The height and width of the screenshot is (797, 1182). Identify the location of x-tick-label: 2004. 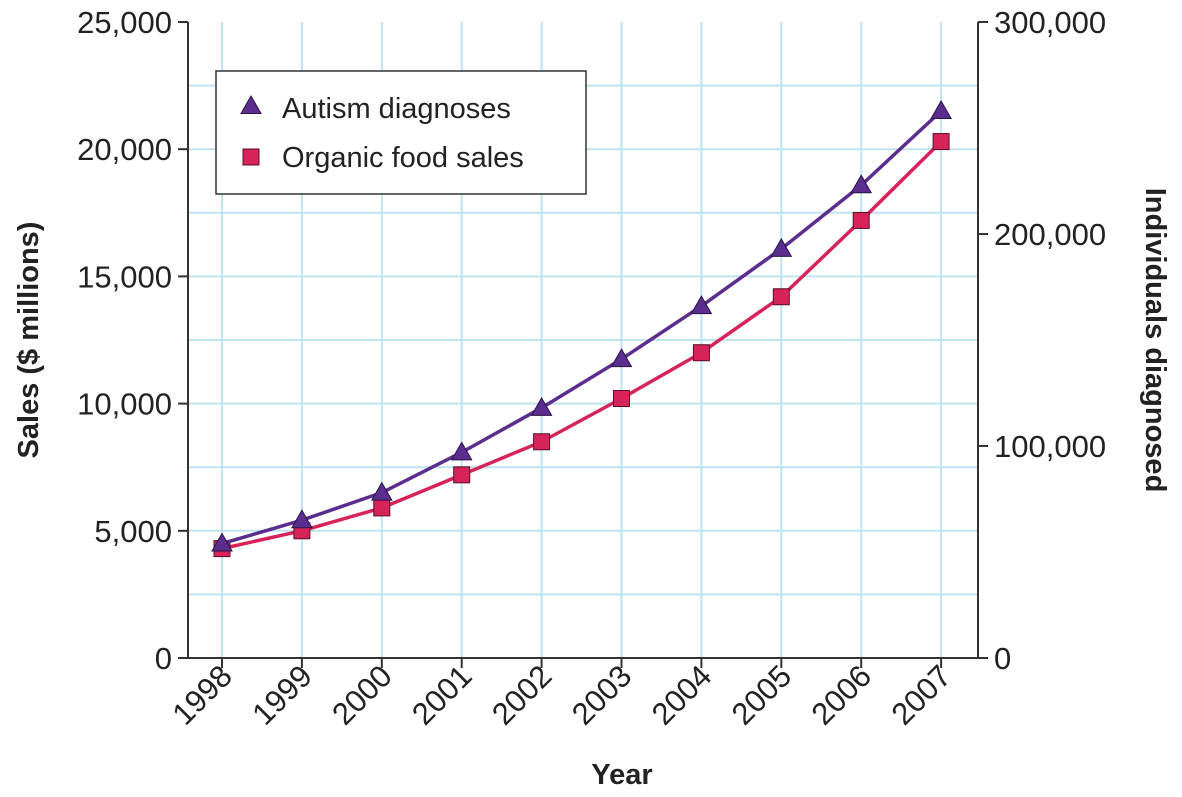
(682, 695).